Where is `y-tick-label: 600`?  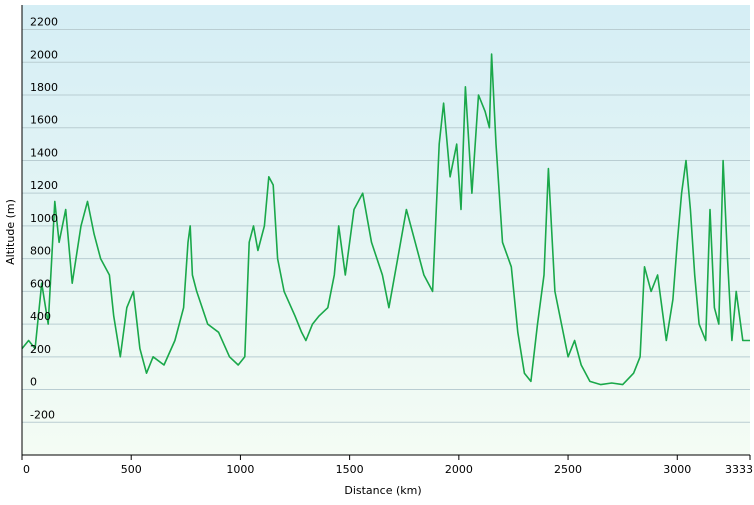
y-tick-label: 600 is located at coordinates (40, 283).